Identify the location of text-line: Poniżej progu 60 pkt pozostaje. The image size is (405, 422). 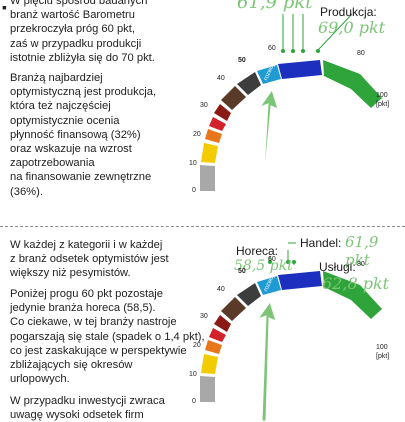
(86, 294).